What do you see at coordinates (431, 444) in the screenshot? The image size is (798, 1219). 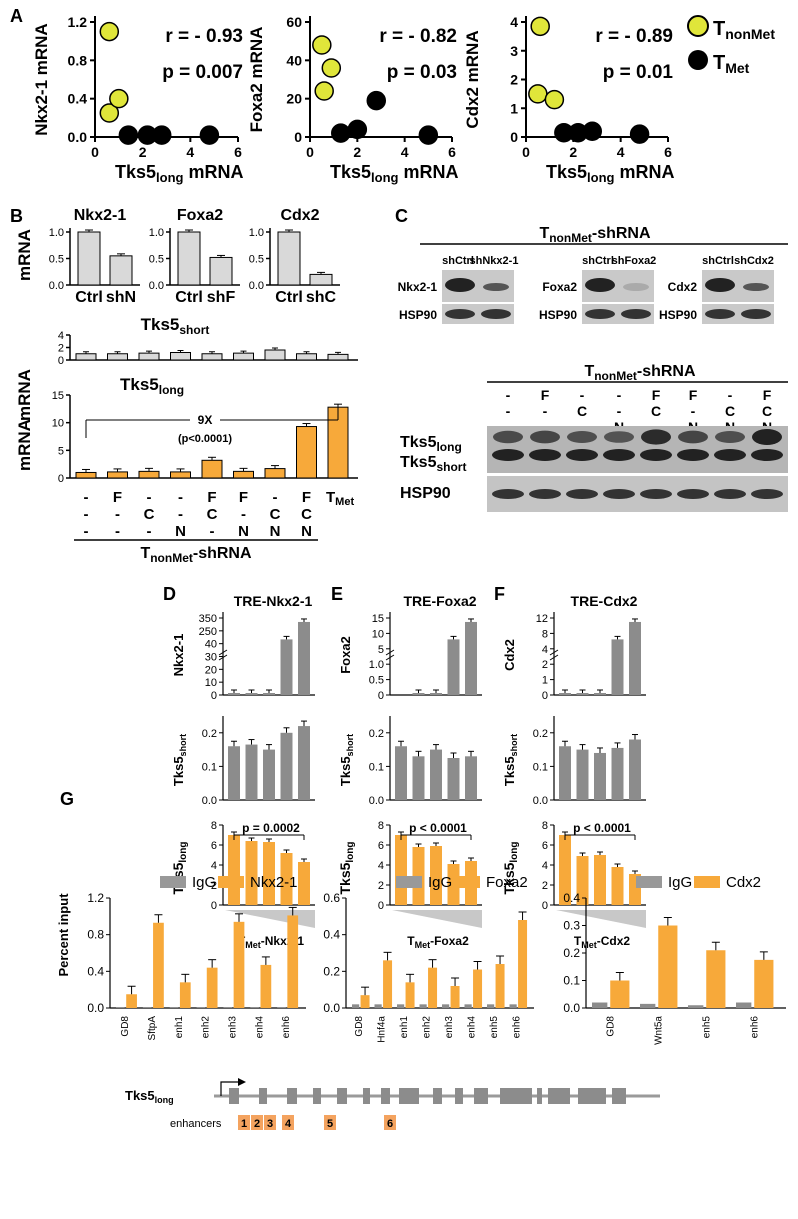 I see `band-label-long: Tks5long` at bounding box center [431, 444].